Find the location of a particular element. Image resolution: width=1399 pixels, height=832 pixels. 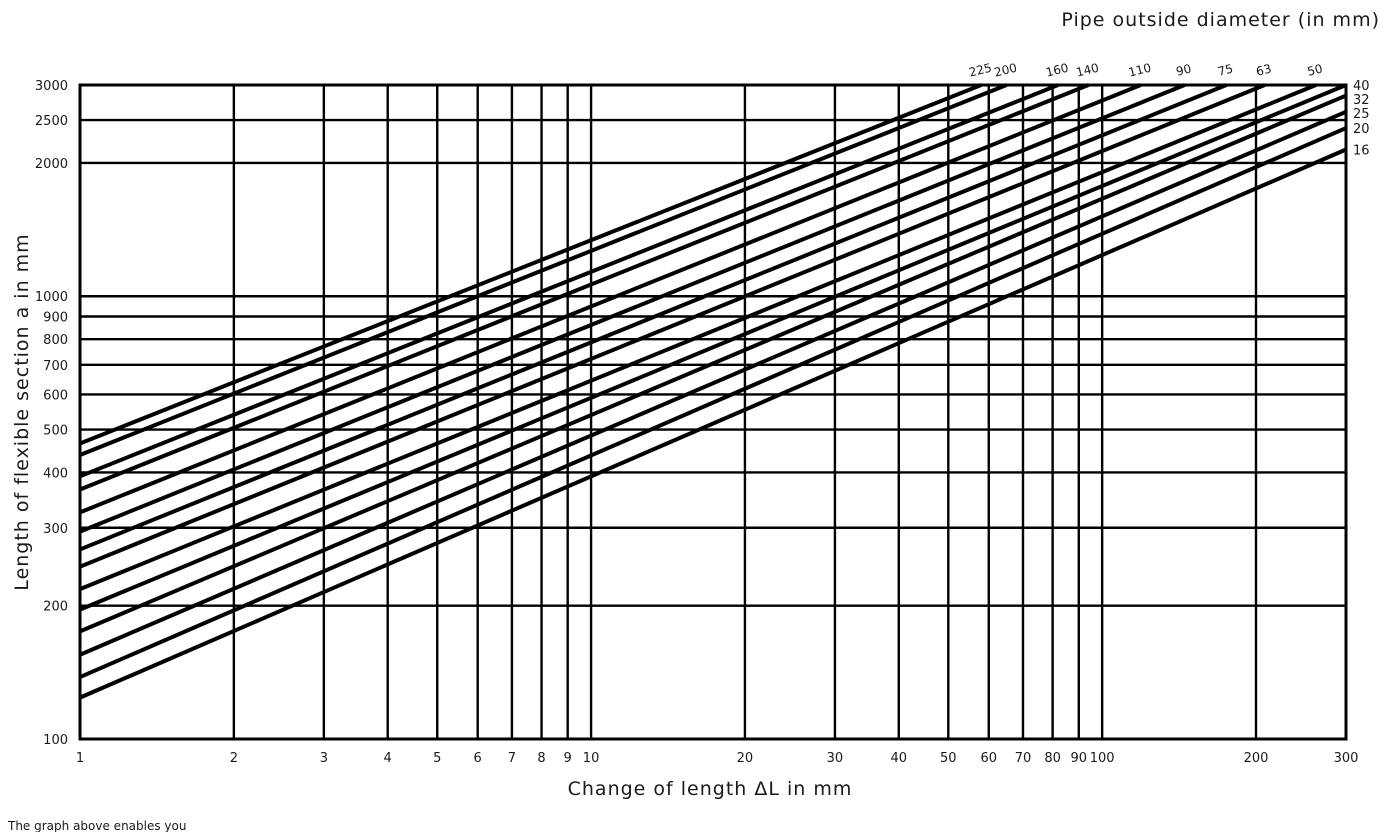

top-series-label: 140 is located at coordinates (1088, 70).